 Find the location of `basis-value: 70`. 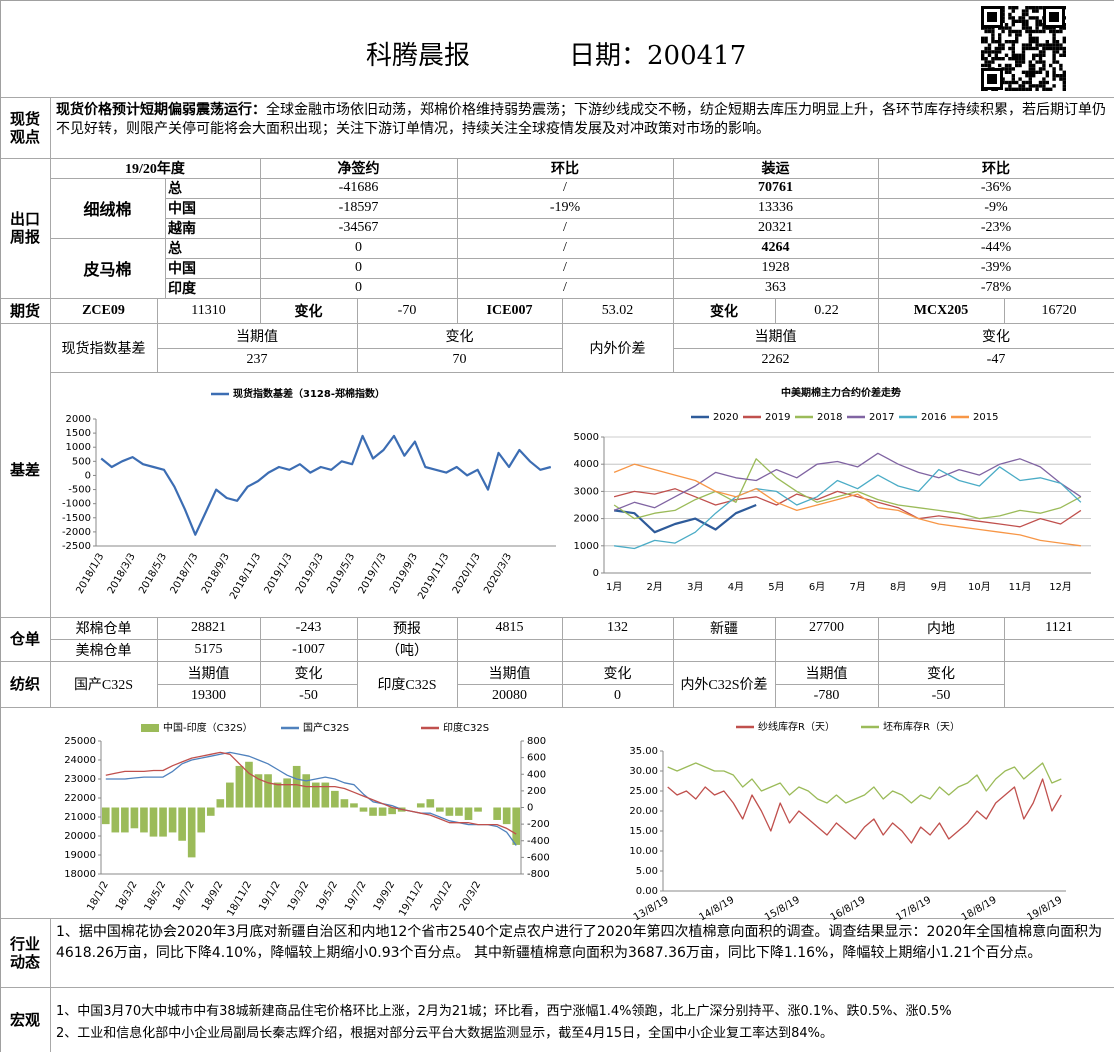

basis-value: 70 is located at coordinates (460, 360).